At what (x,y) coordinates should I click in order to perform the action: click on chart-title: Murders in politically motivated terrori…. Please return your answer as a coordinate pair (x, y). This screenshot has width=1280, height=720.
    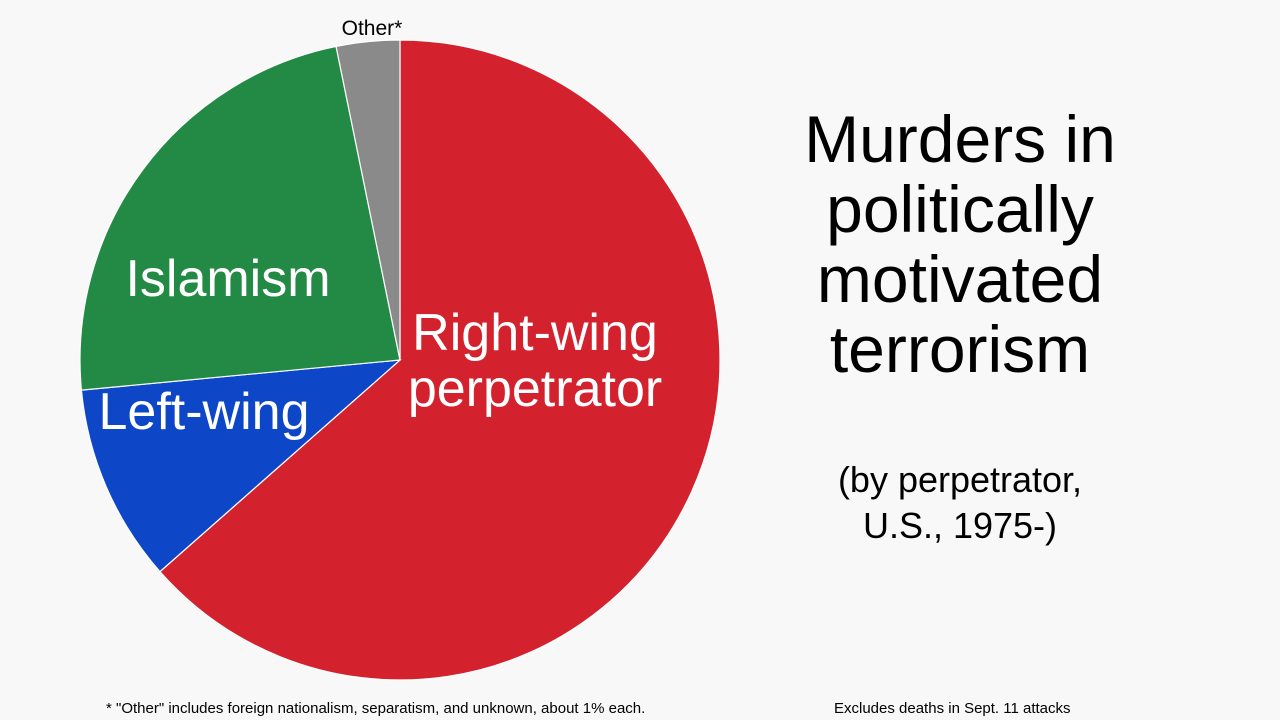
    Looking at the image, I should click on (960, 244).